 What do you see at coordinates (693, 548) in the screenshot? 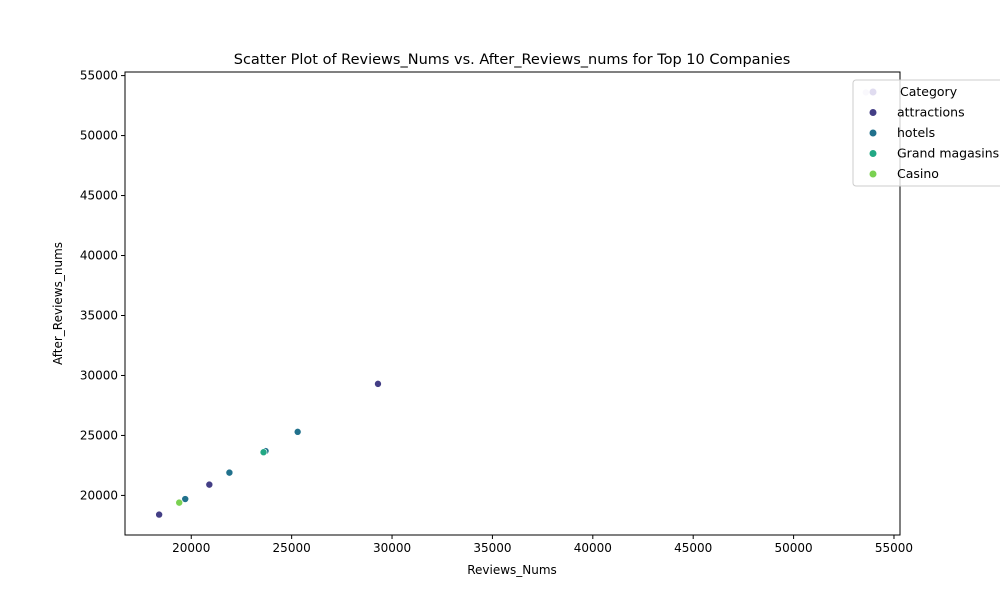
I see `x-tick-label: 45000` at bounding box center [693, 548].